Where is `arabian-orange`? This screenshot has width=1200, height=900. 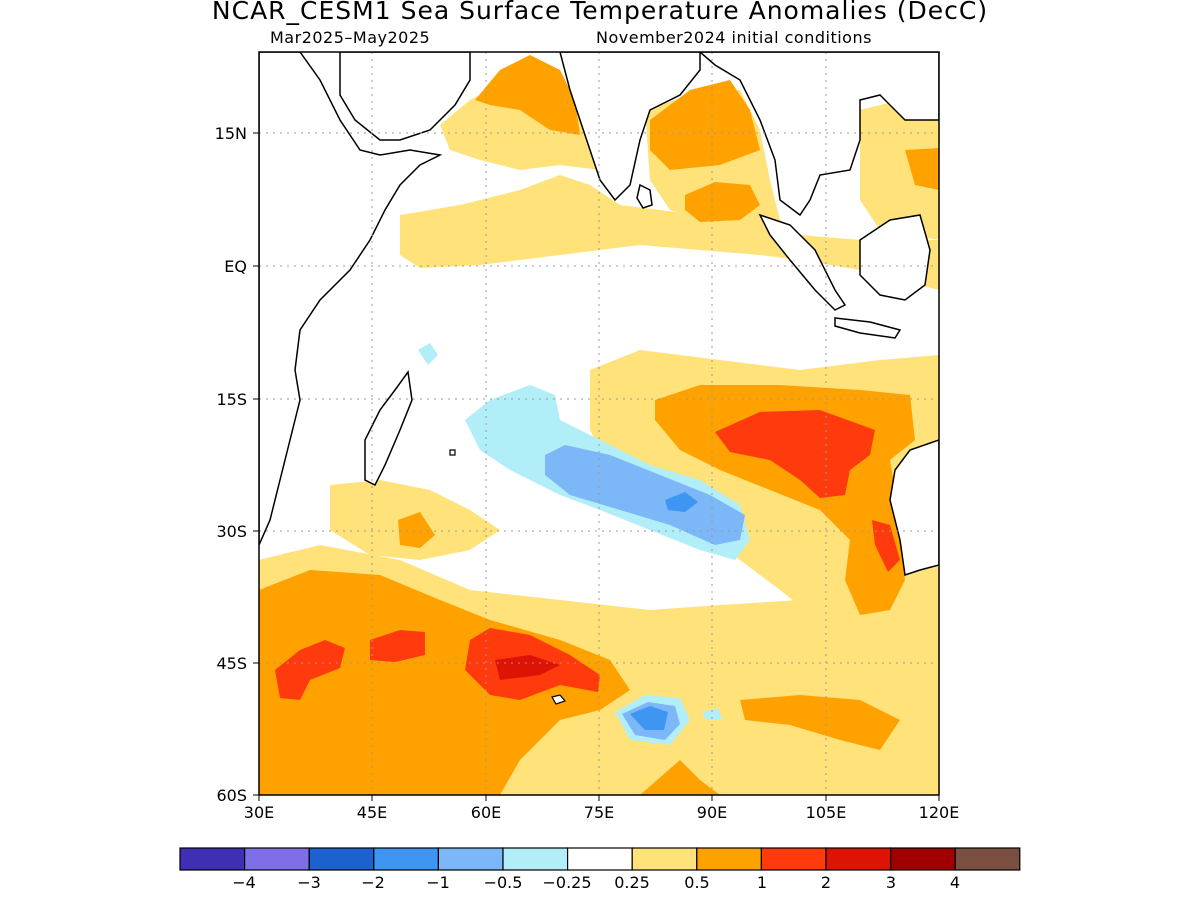
arabian-orange is located at coordinates (527, 95).